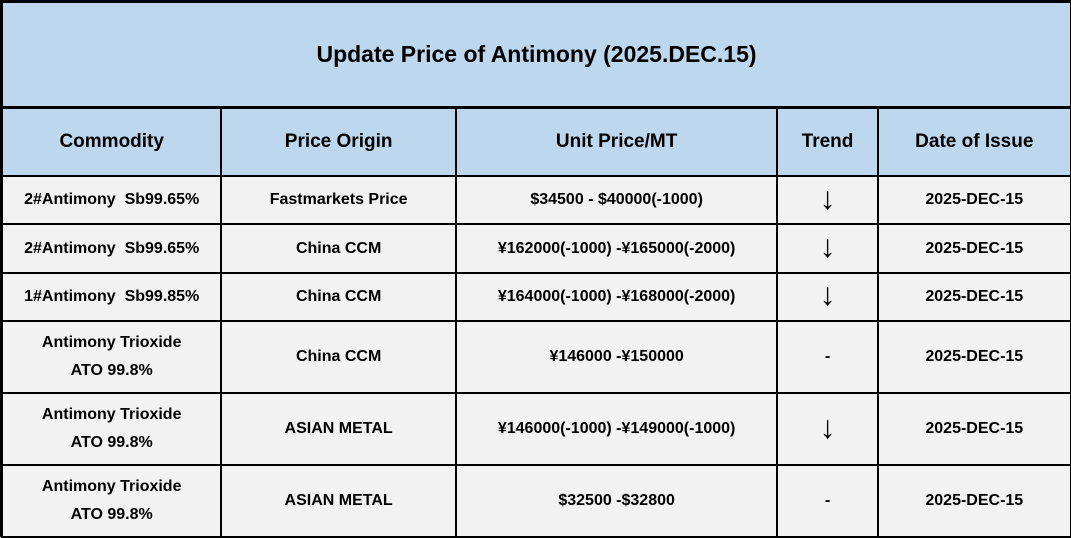 This screenshot has height=538, width=1071. Describe the element at coordinates (616, 501) in the screenshot. I see `cell-unit-price: $32500 -$32800` at that location.